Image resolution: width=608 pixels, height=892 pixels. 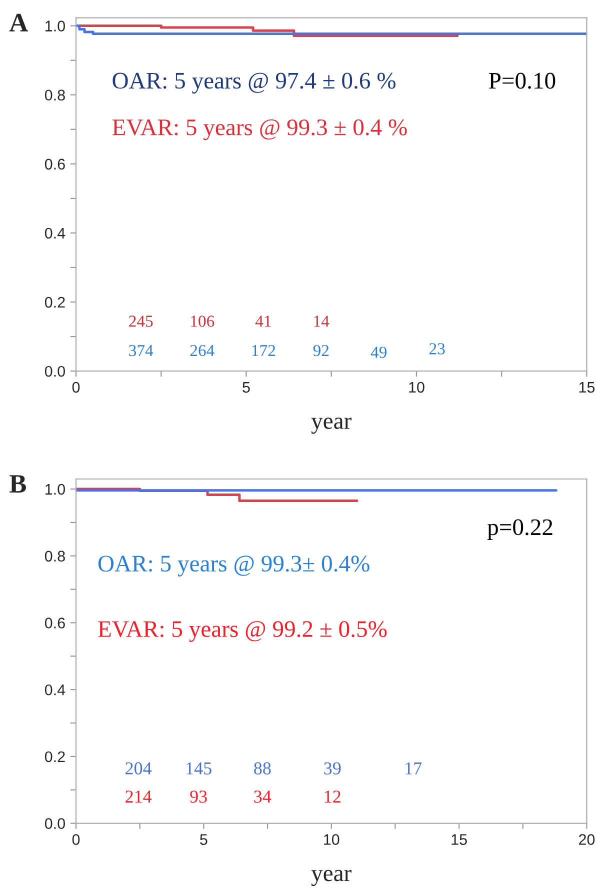 I want to click on annotation: EVAR: 5 years @ 99.2 ± 0.5%, so click(x=242, y=631).